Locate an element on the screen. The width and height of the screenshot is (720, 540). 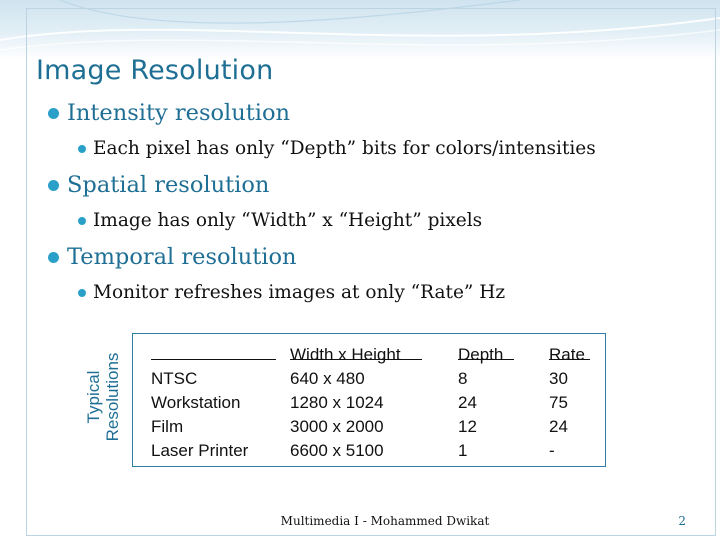
bullet-intensity: Intensity resolution is located at coordinates (169, 113).